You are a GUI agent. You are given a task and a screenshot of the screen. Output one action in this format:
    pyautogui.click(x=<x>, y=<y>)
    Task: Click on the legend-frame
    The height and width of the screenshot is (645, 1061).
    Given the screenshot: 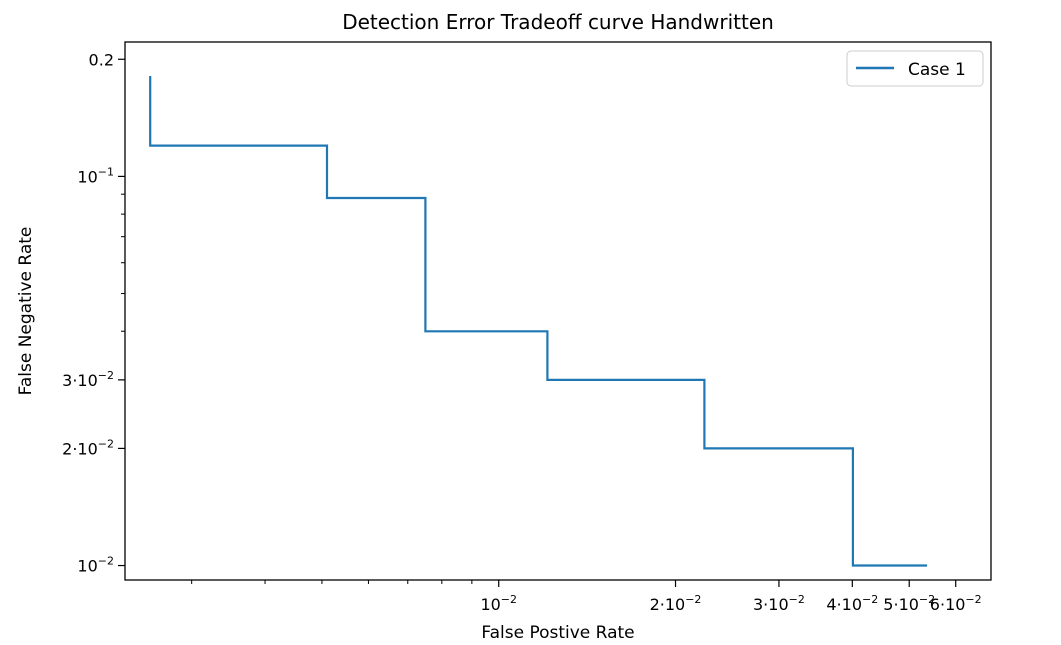 What is the action you would take?
    pyautogui.click(x=915, y=68)
    